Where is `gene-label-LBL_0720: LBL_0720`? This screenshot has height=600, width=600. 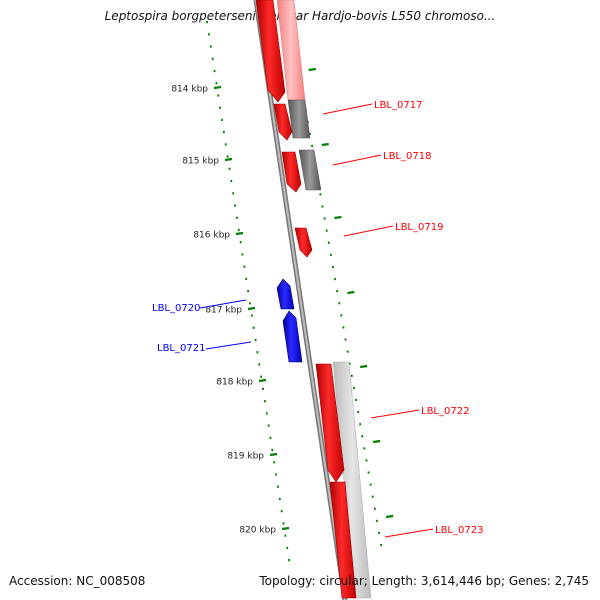
gene-label-LBL_0720: LBL_0720 is located at coordinates (176, 308).